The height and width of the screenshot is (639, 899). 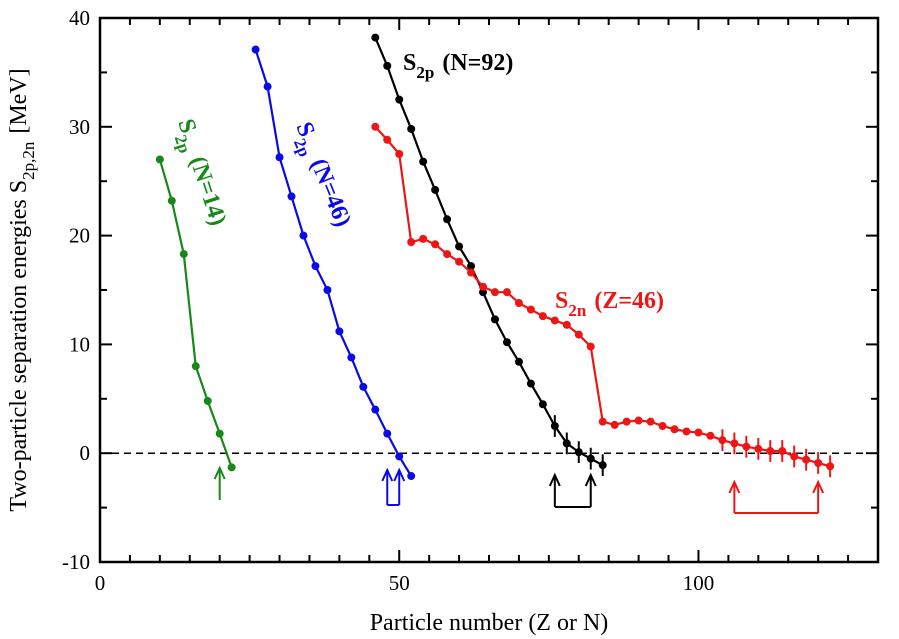 What do you see at coordinates (100, 583) in the screenshot?
I see `x-tick-label: 0` at bounding box center [100, 583].